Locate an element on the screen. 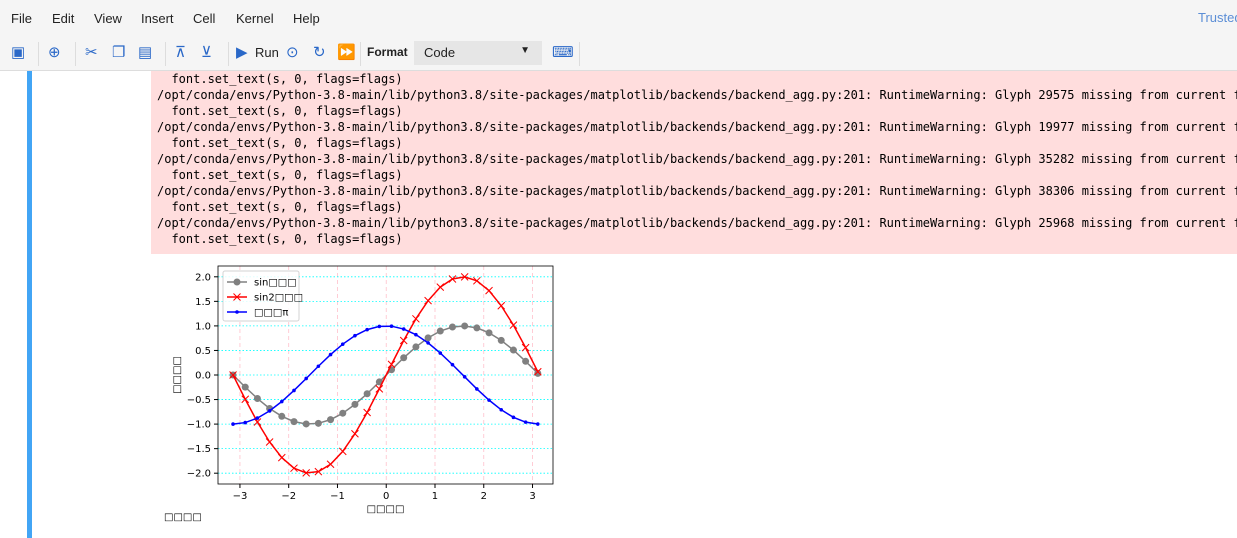  legend: sin□□□ sin2□□□ □□□π is located at coordinates (262, 296).